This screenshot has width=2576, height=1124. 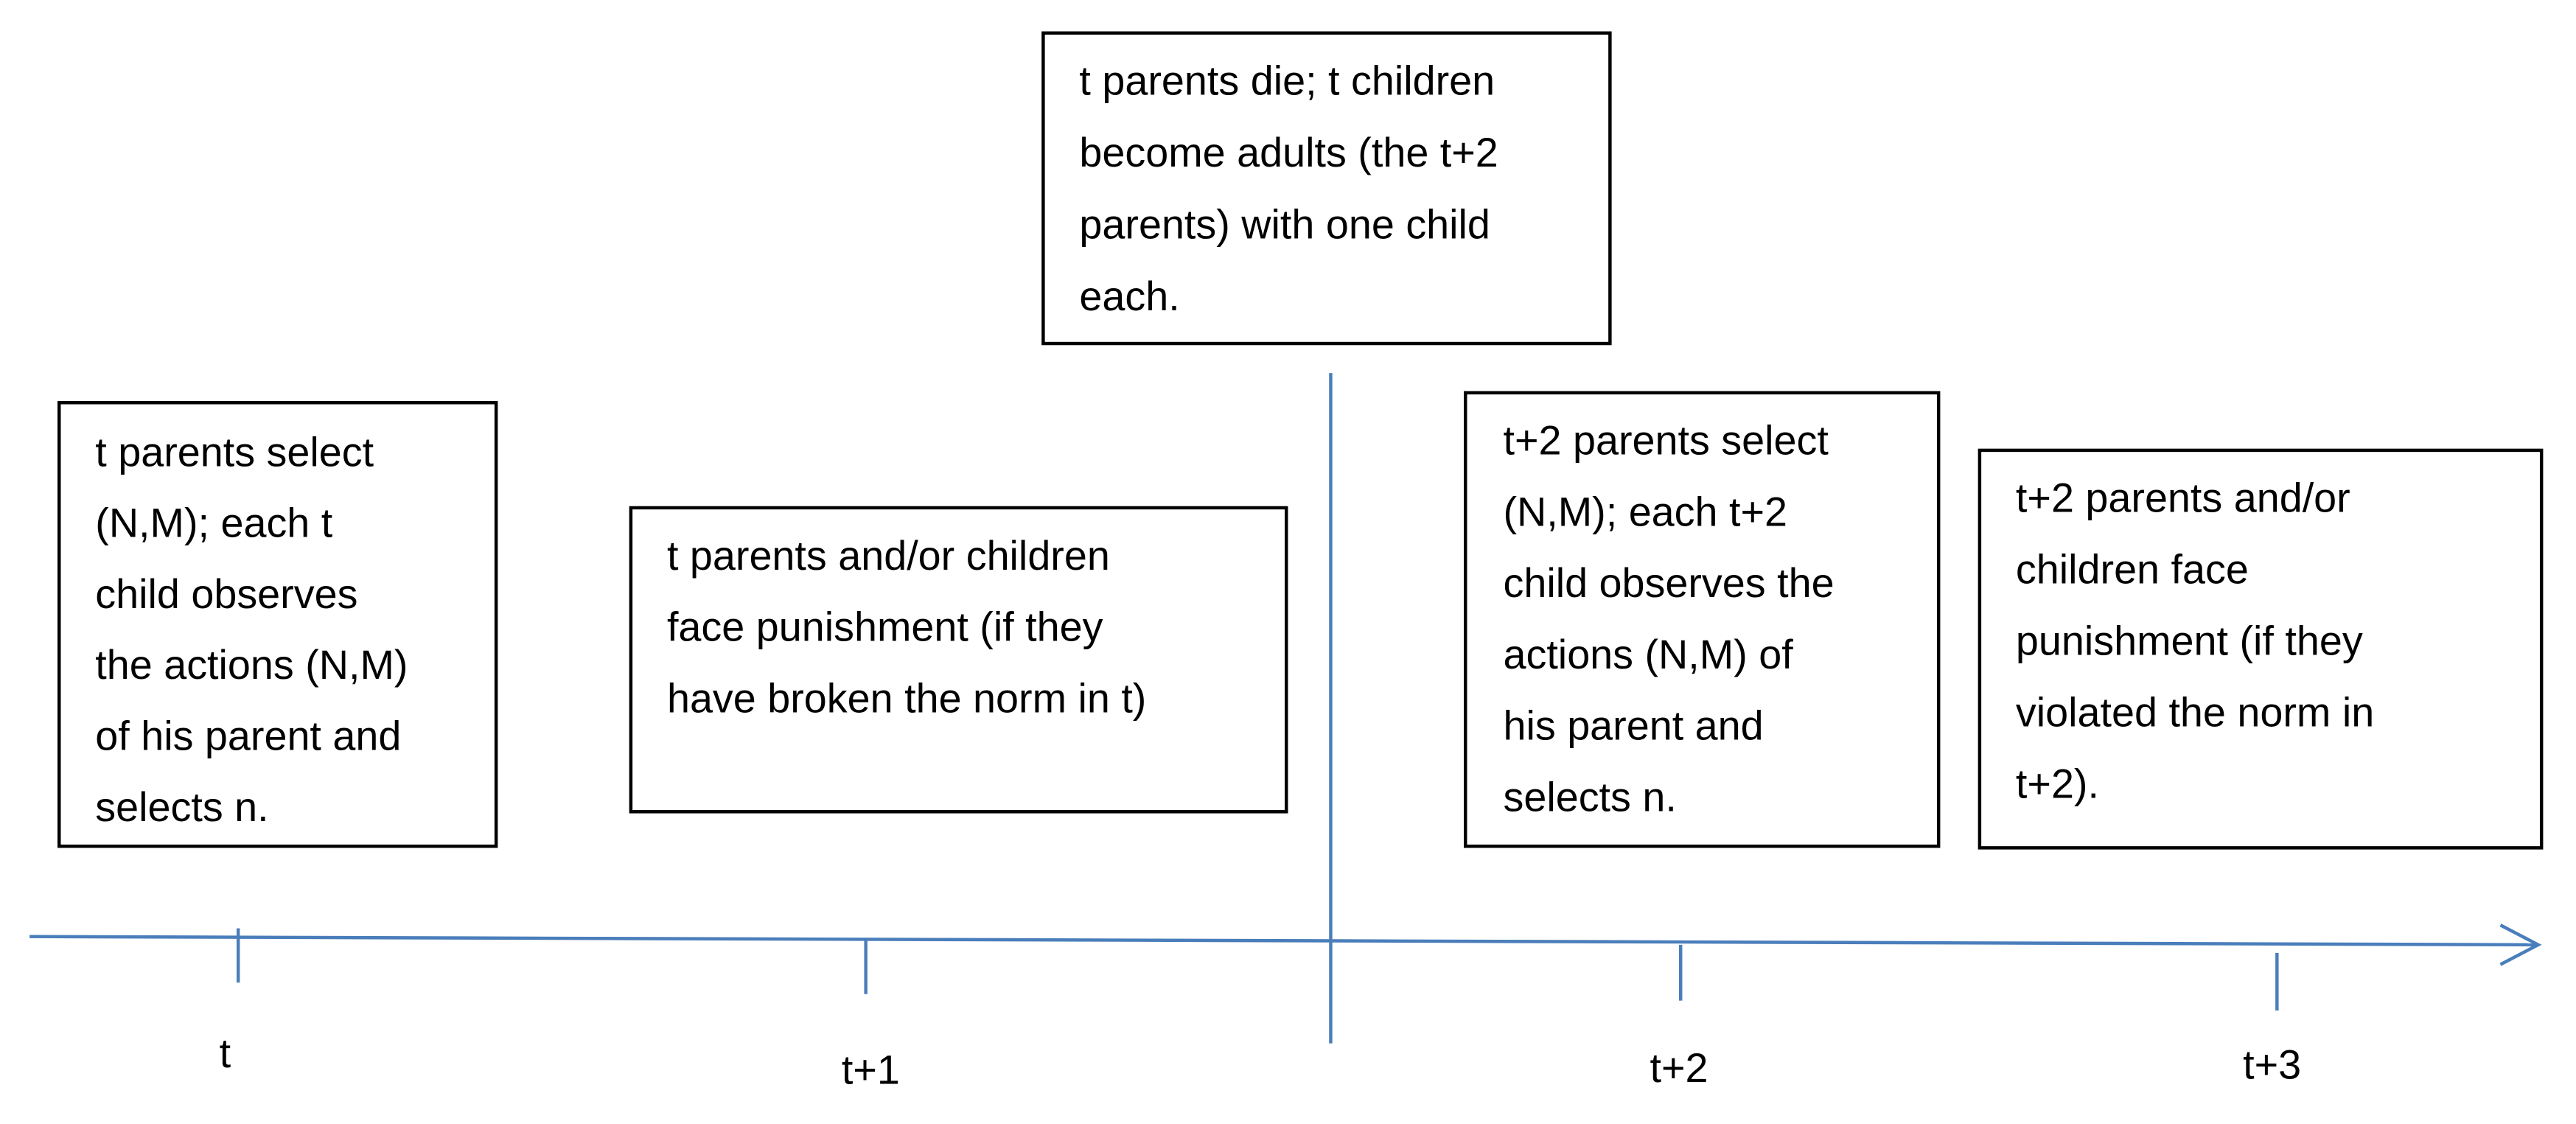 What do you see at coordinates (214, 523) in the screenshot?
I see `box-text-line: (N,M); each t` at bounding box center [214, 523].